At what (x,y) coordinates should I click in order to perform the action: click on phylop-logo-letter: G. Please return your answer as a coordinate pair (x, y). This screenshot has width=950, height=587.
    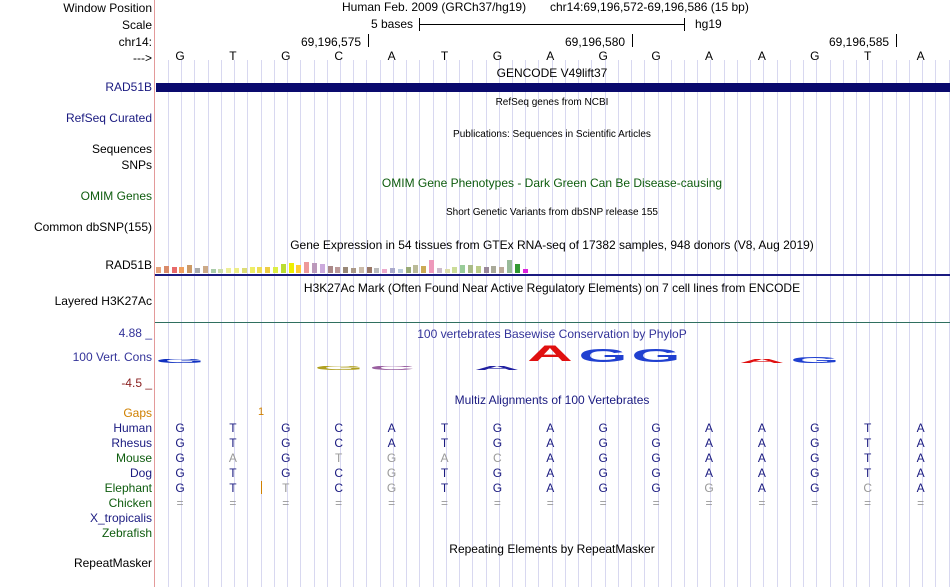
    Looking at the image, I should click on (180, 362).